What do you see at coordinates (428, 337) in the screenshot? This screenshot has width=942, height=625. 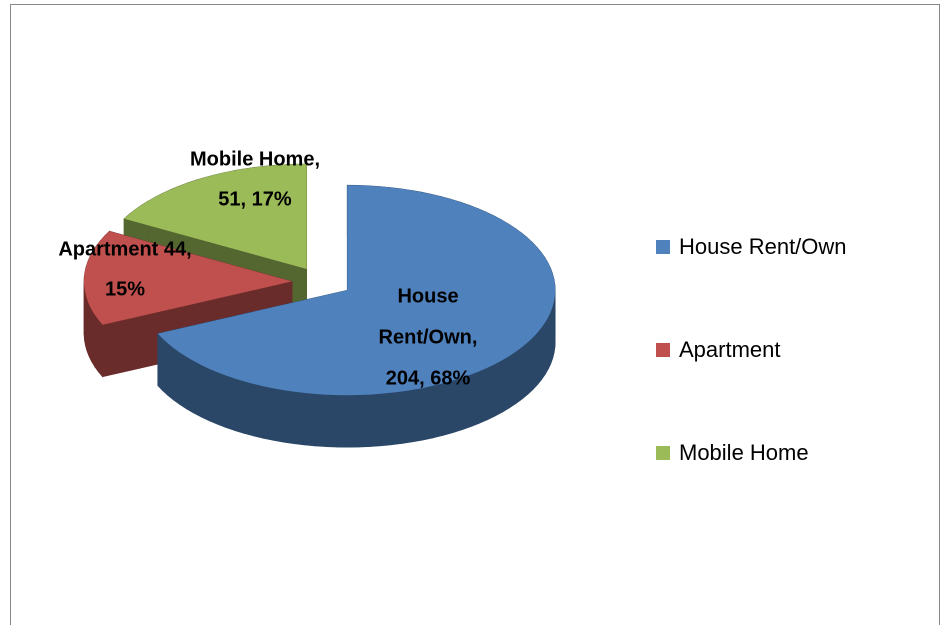 I see `data-label: Rent/Own,` at bounding box center [428, 337].